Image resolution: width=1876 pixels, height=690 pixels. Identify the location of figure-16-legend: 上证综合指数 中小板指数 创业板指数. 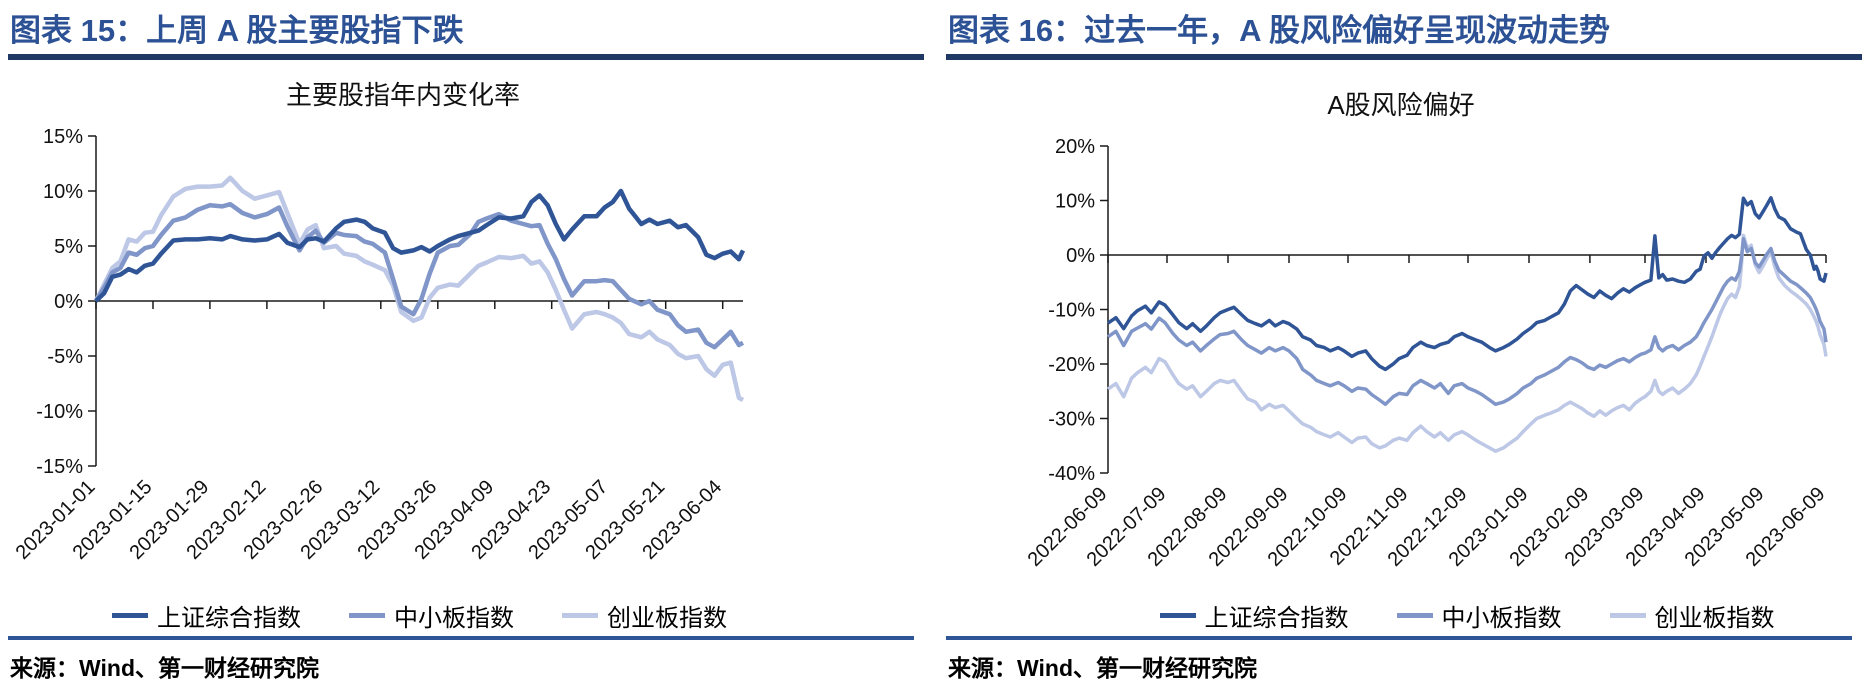
(1467, 615).